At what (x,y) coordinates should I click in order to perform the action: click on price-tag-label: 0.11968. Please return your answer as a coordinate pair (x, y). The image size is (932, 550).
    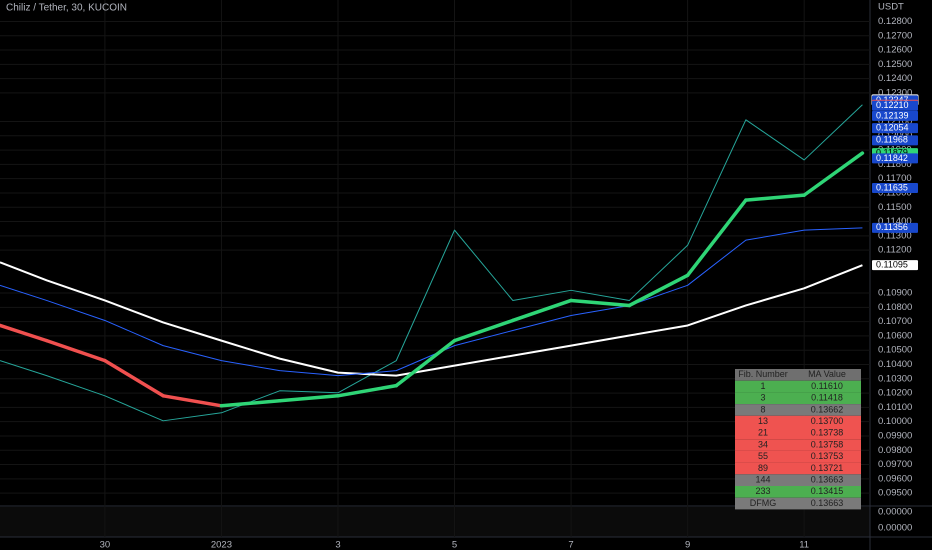
    Looking at the image, I should click on (892, 140).